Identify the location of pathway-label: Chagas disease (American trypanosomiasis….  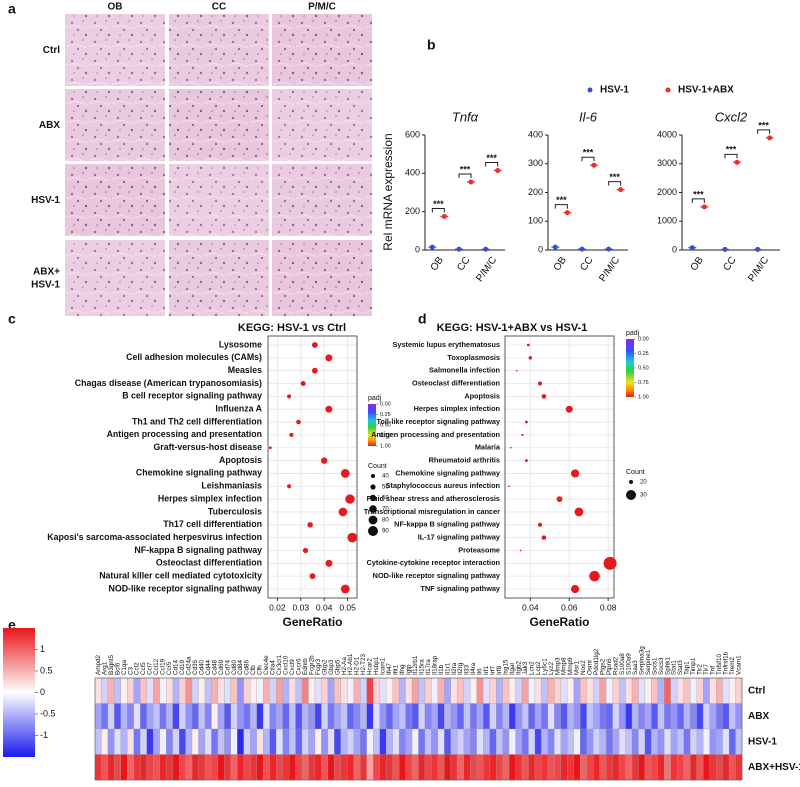
(168, 383).